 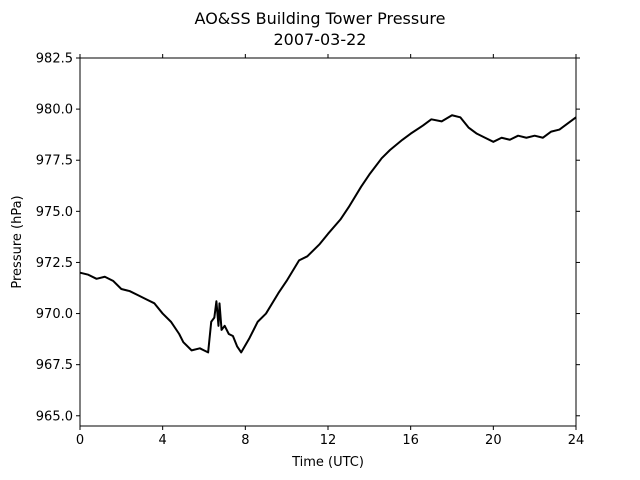 What do you see at coordinates (54, 161) in the screenshot?
I see `y-tick-label: 977.5` at bounding box center [54, 161].